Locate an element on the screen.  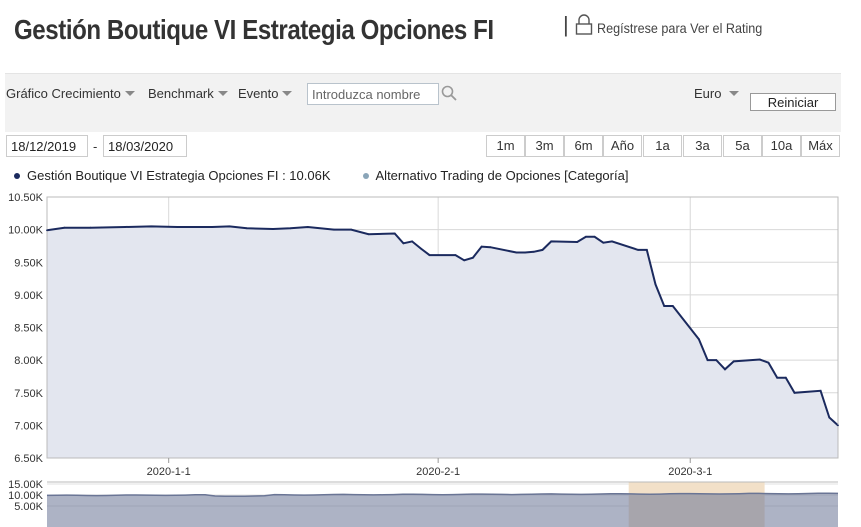
navigator-area is located at coordinates (442, 510).